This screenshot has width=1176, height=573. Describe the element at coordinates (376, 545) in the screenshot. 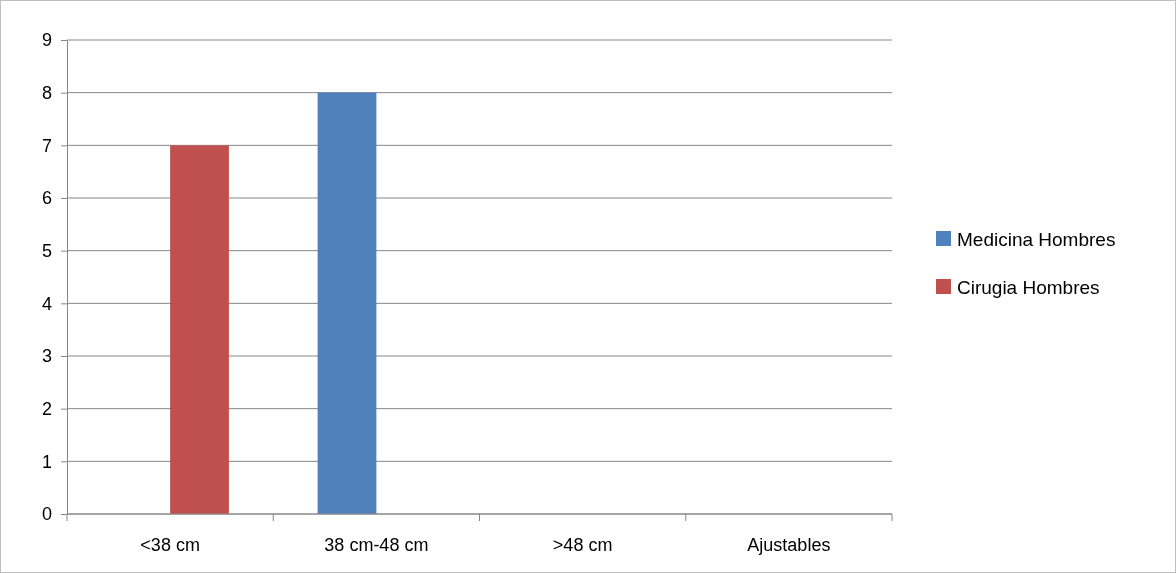

I see `x-tick-label: 38 cm-48 cm` at that location.